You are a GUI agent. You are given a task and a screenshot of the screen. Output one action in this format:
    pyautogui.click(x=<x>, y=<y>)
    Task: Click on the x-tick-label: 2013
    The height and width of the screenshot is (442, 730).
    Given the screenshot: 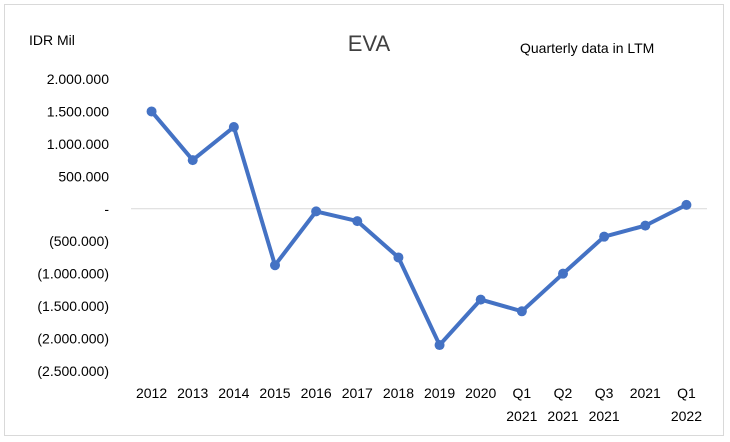 What is the action you would take?
    pyautogui.click(x=192, y=393)
    